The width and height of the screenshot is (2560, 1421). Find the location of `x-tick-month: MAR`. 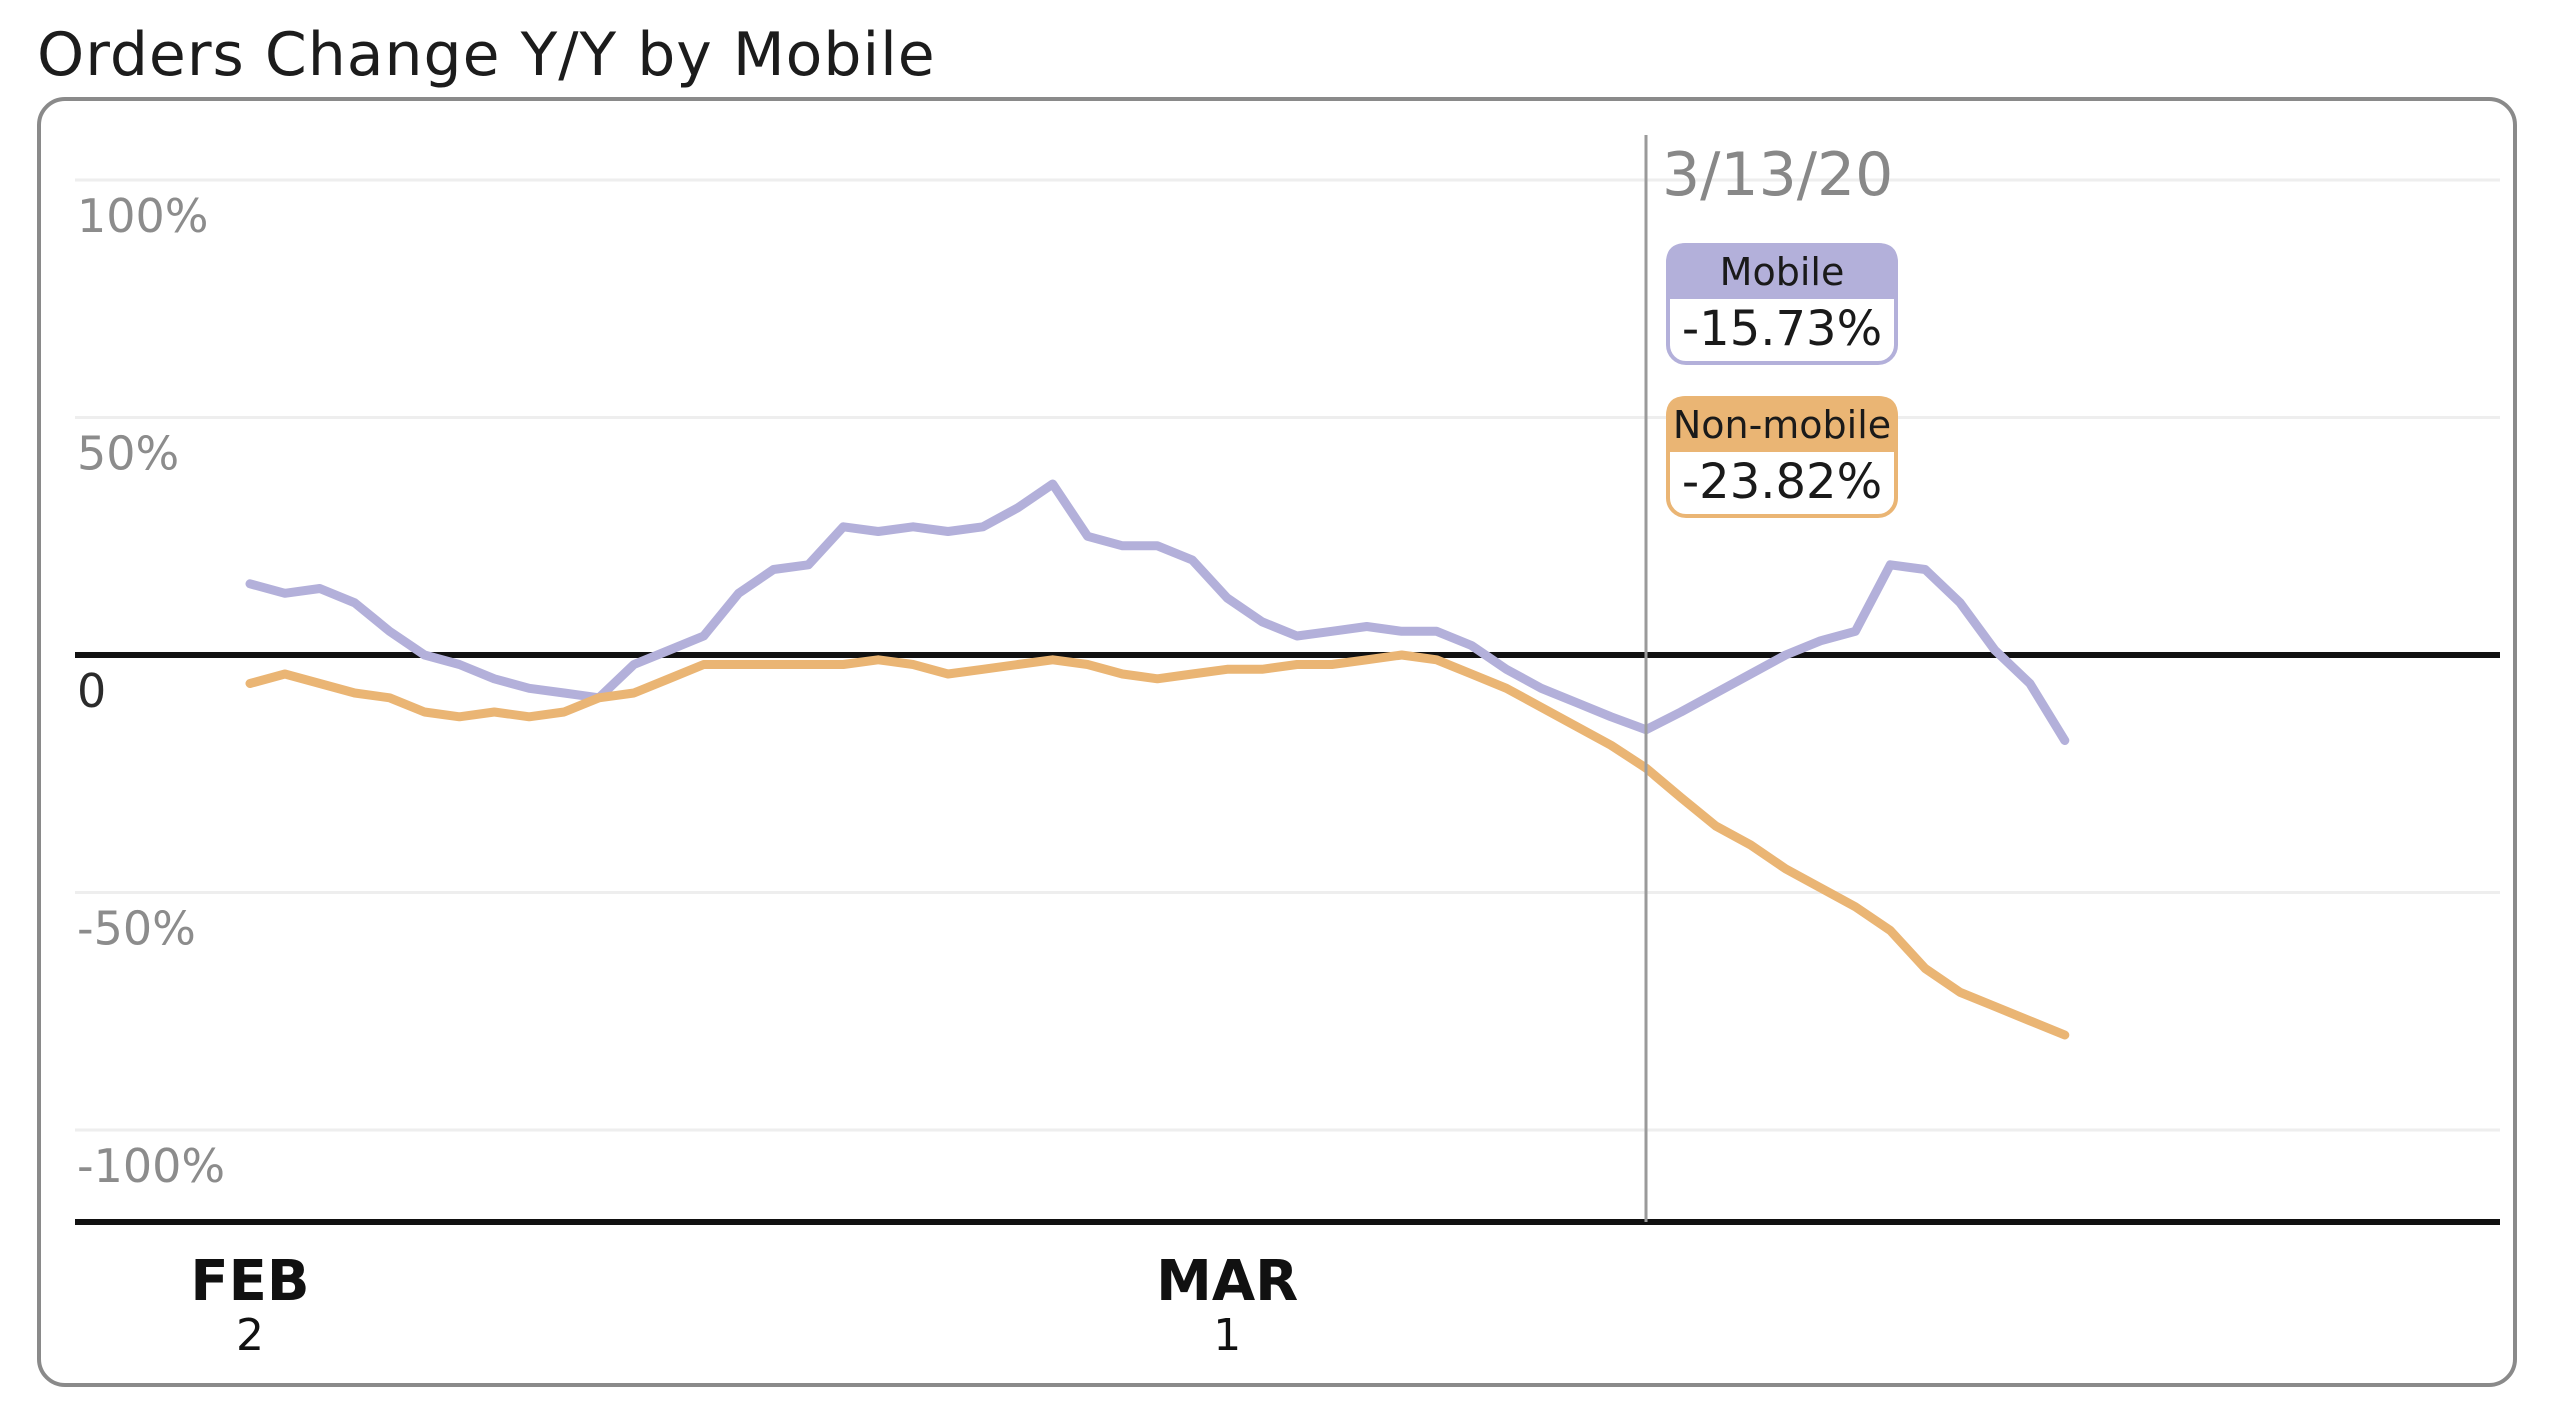

x-tick-month: MAR is located at coordinates (1227, 1281).